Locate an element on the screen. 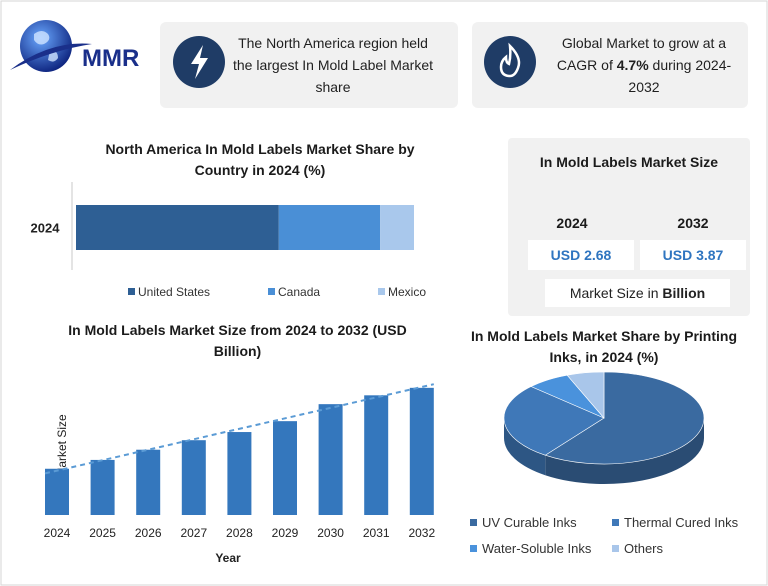 The width and height of the screenshot is (768, 586). logo-globe is located at coordinates (51, 46).